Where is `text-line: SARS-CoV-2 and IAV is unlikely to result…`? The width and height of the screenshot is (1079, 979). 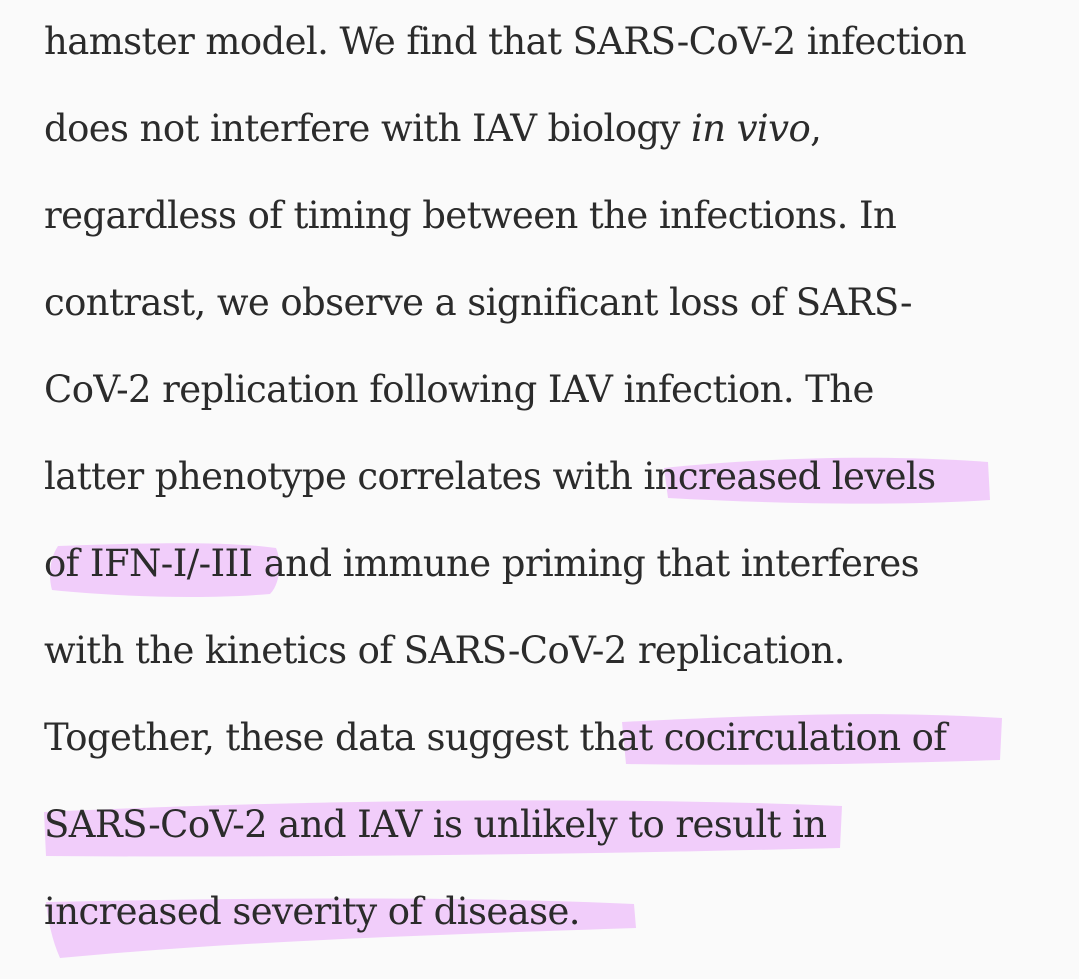 text-line: SARS-CoV-2 and IAV is unlikely to result… is located at coordinates (435, 824).